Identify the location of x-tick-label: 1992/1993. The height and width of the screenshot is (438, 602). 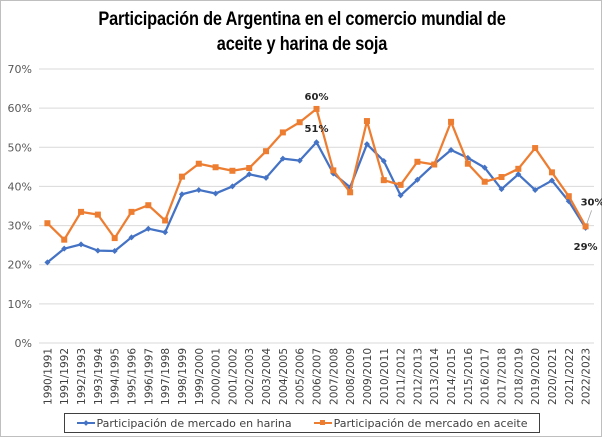
(82, 376).